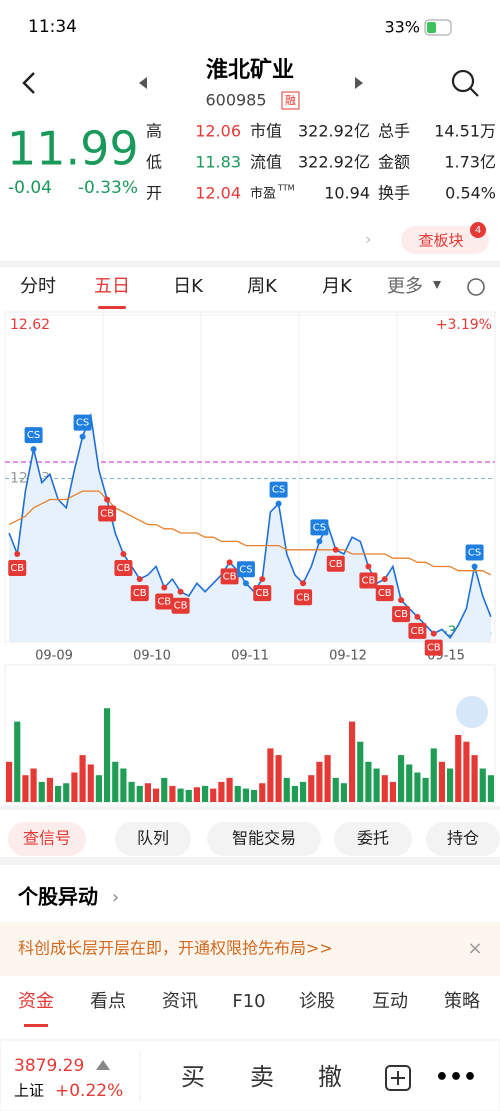 The width and height of the screenshot is (500, 1111). What do you see at coordinates (478, 230) in the screenshot?
I see `badge-count: 4` at bounding box center [478, 230].